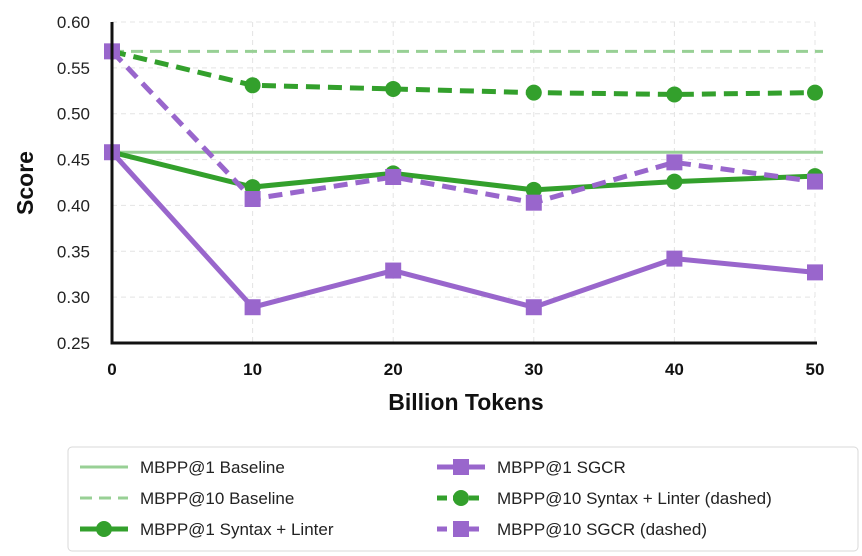  Describe the element at coordinates (73, 114) in the screenshot. I see `y-tick-label: 0.50` at that location.